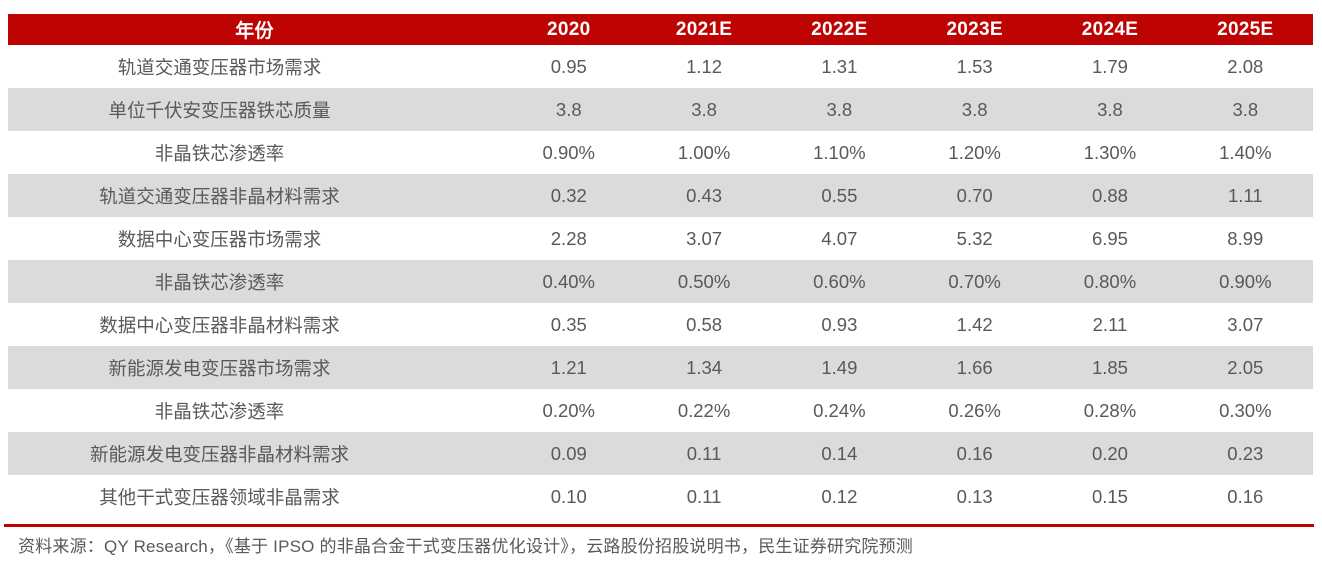 The width and height of the screenshot is (1322, 566). Describe the element at coordinates (839, 324) in the screenshot. I see `value-cell: 0.93` at that location.